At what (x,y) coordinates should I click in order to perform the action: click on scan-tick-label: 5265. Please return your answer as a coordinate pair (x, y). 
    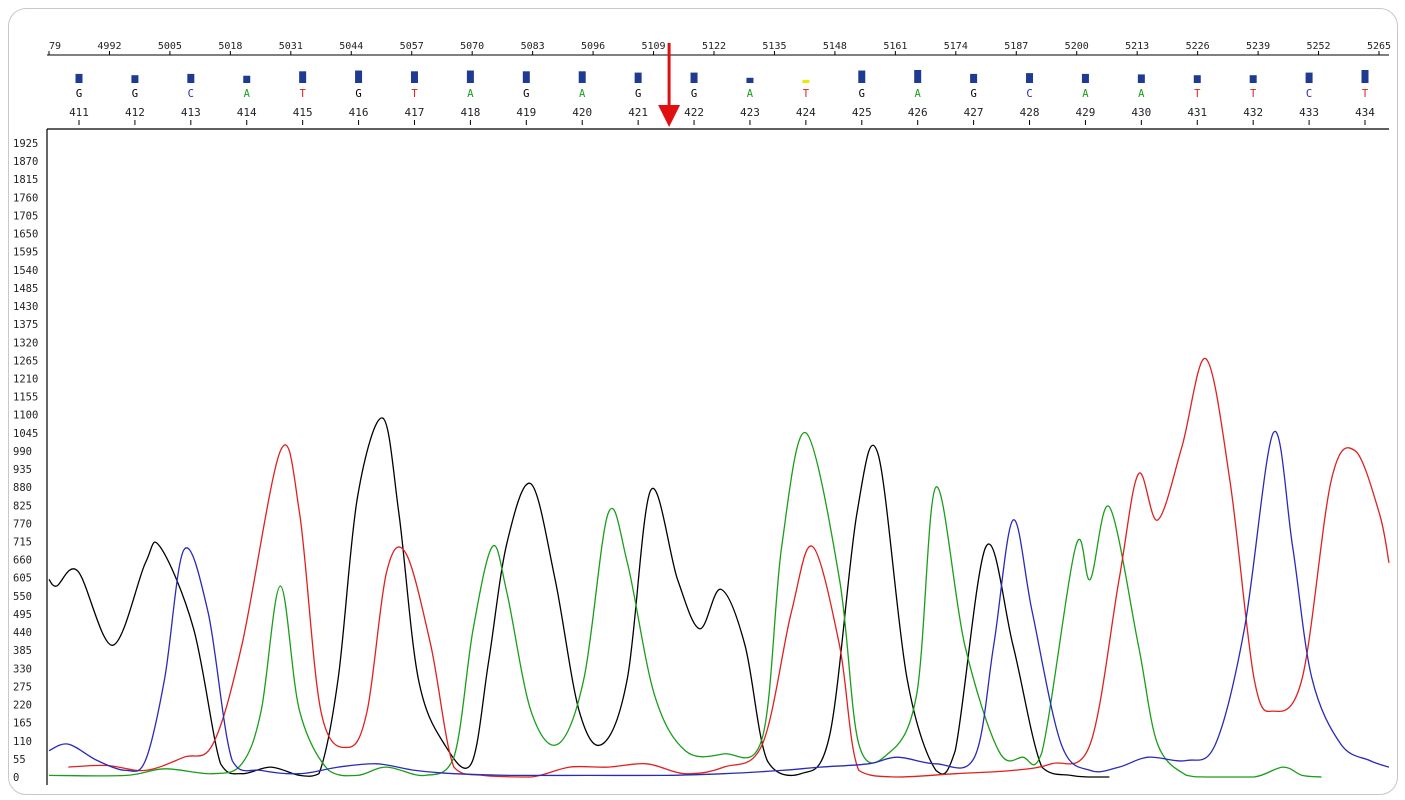
    Looking at the image, I should click on (1379, 46).